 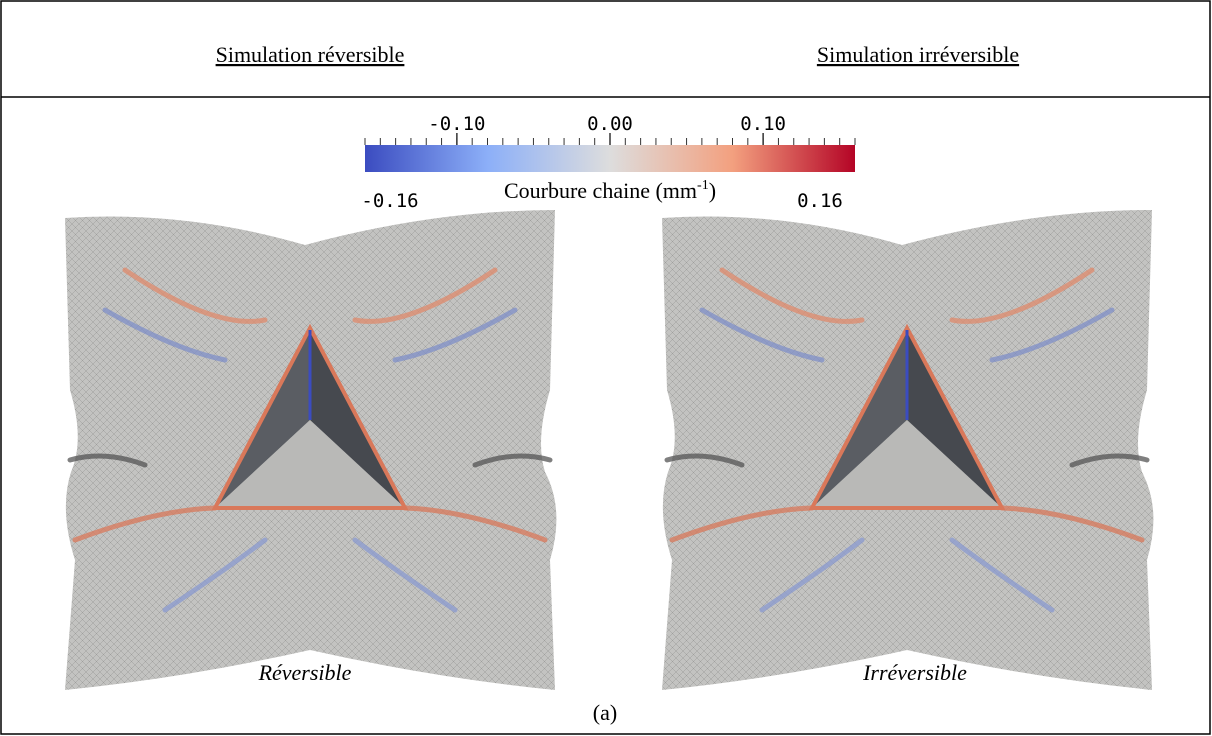 What do you see at coordinates (712, 190) in the screenshot?
I see `colorbar-label-end: )` at bounding box center [712, 190].